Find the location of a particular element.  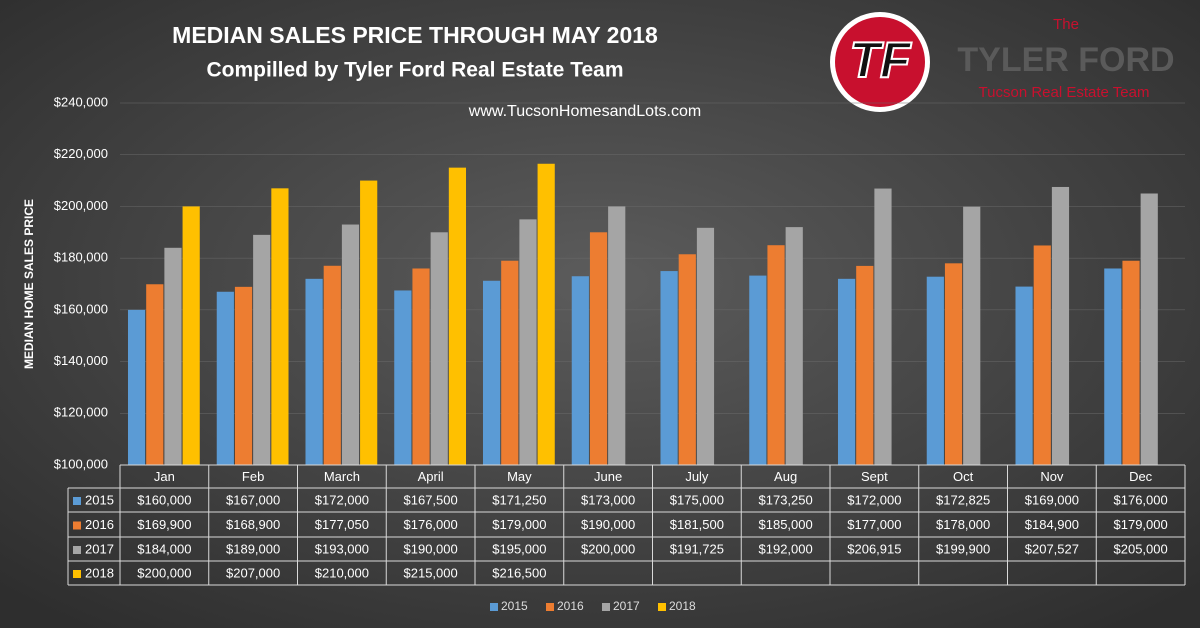

y-tick-label: $160,000 is located at coordinates (81, 308).